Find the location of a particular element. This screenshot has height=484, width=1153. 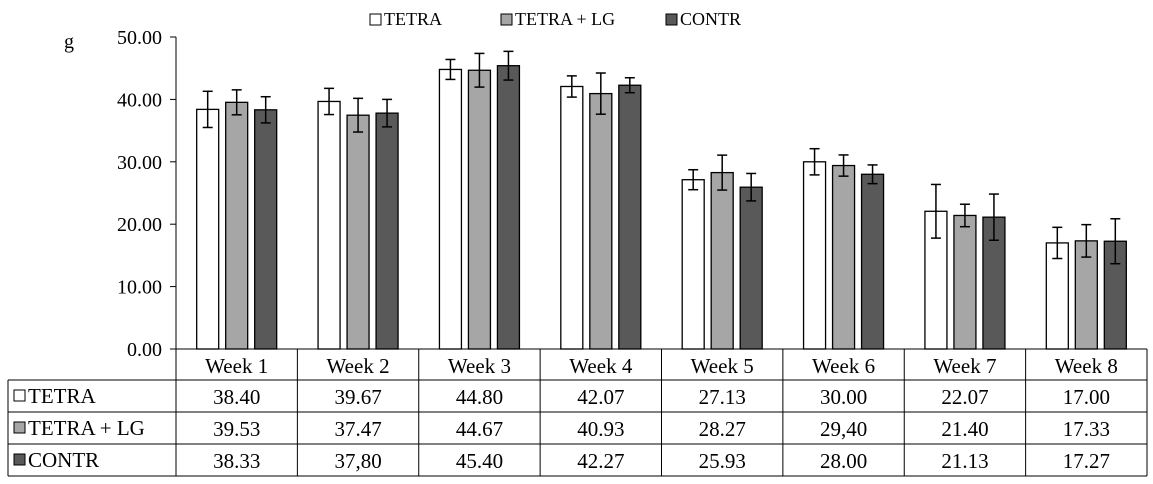

legend-label: CONTR is located at coordinates (710, 19).